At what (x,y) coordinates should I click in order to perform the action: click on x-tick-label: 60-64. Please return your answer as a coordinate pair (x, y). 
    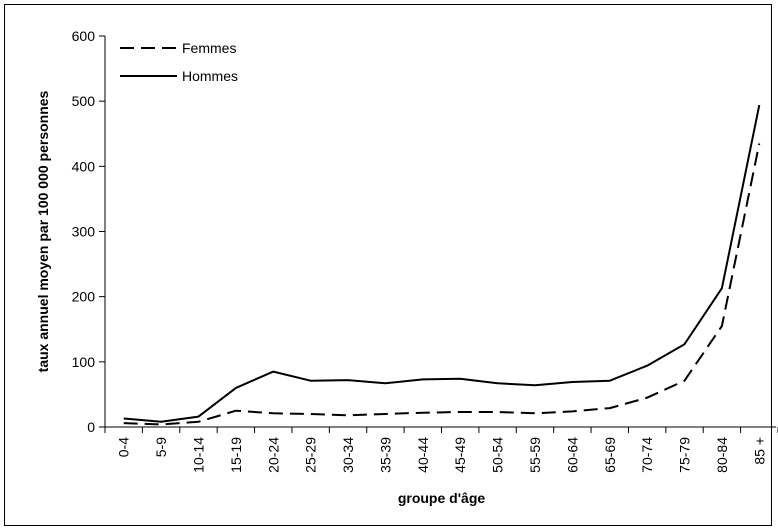
    Looking at the image, I should click on (572, 455).